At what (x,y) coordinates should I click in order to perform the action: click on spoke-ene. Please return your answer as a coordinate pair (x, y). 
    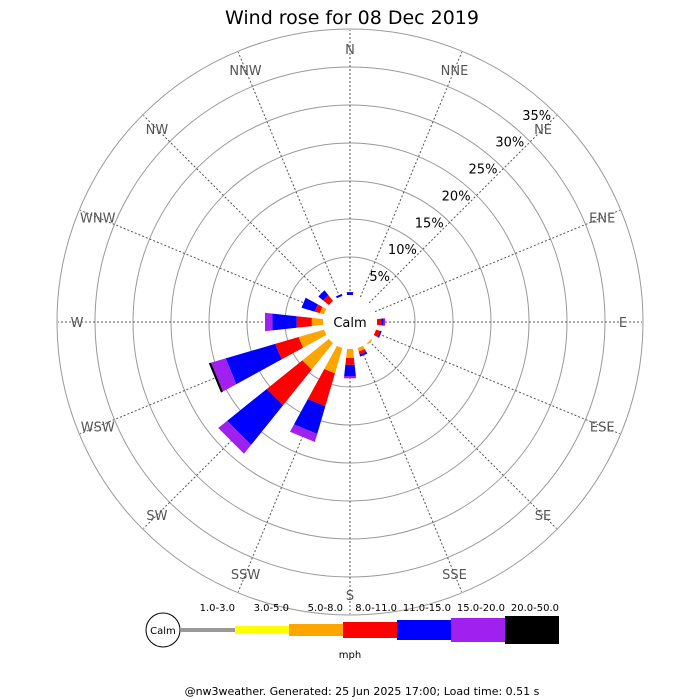
    Looking at the image, I should click on (497, 261).